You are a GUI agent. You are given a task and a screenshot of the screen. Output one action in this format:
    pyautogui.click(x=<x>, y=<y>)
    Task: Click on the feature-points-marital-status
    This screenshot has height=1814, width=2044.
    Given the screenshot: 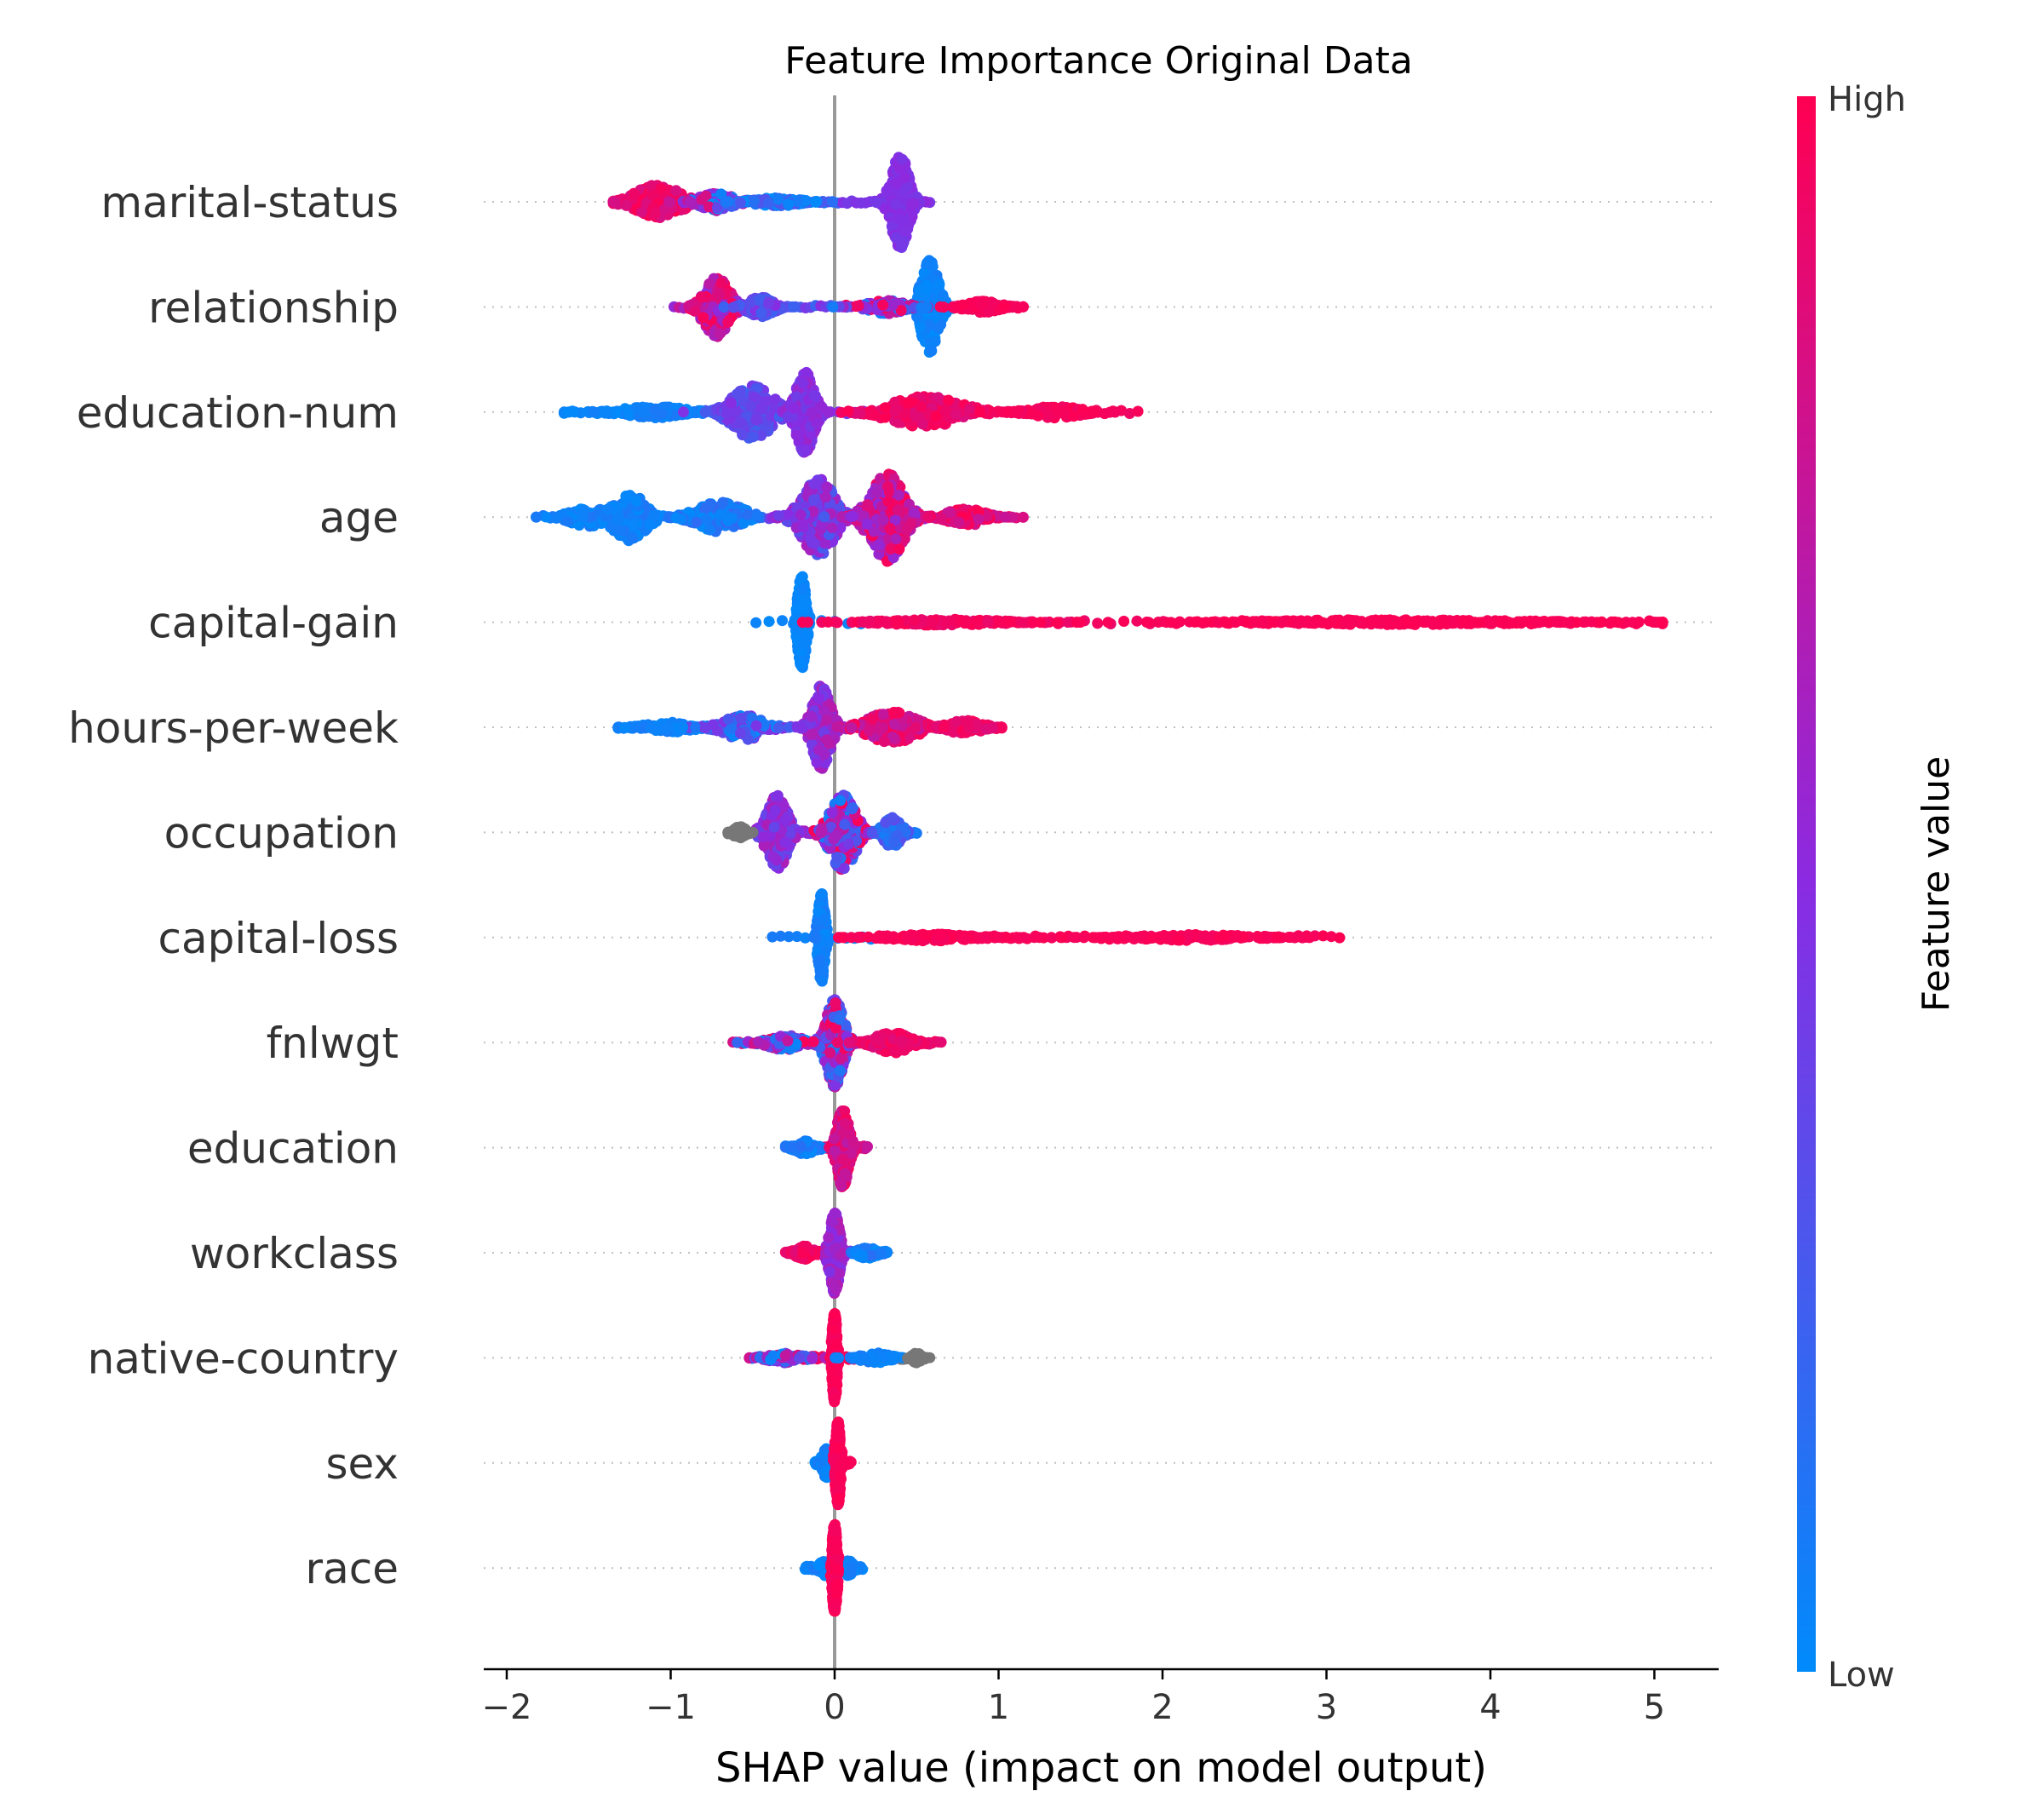 What is the action you would take?
    pyautogui.click(x=771, y=202)
    